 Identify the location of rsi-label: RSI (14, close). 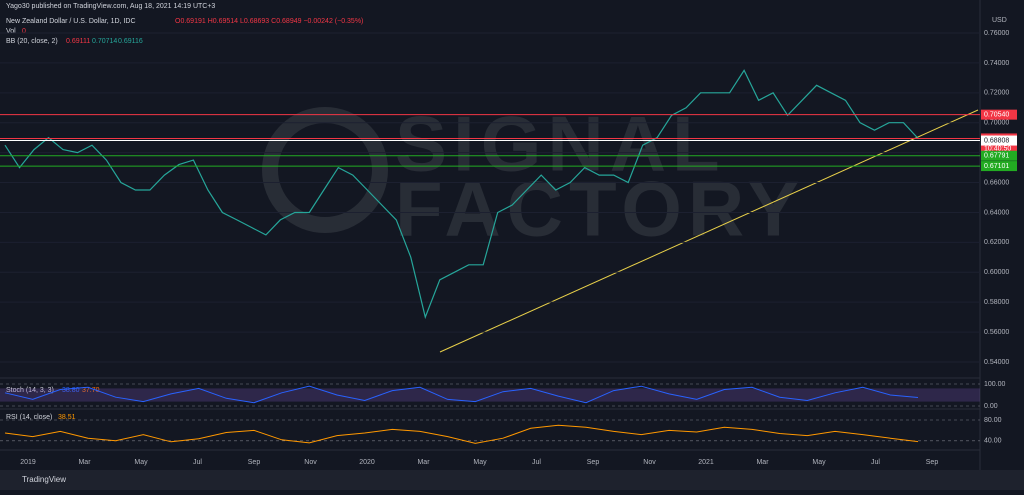
(29, 417).